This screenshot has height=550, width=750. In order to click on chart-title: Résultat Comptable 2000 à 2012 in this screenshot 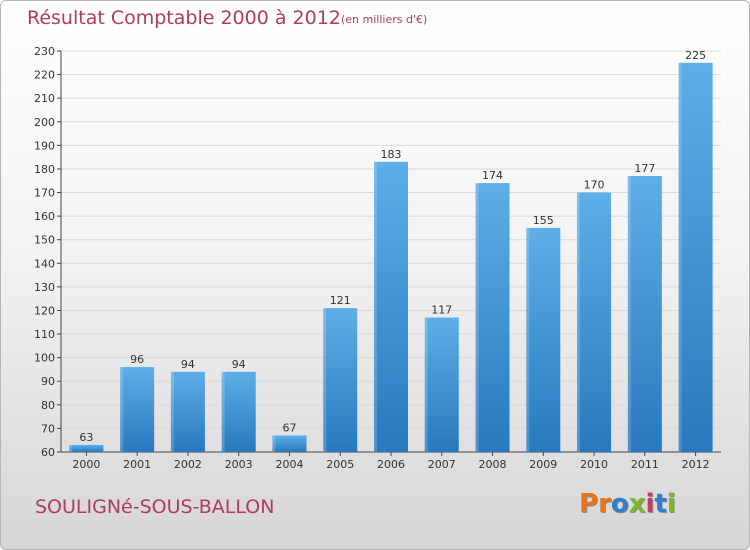, I will do `click(184, 18)`.